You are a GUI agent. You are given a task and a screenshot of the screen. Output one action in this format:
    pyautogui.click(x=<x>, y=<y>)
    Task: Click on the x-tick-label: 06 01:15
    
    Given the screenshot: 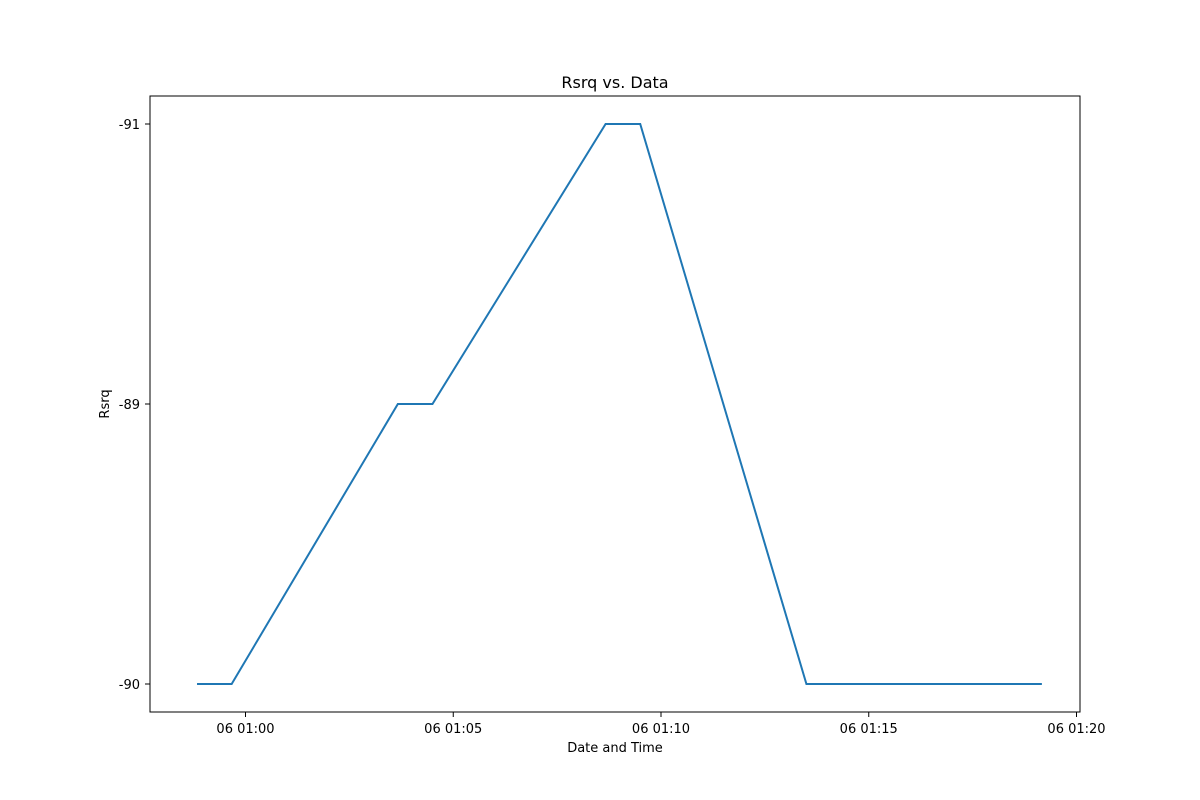 What is the action you would take?
    pyautogui.click(x=869, y=729)
    